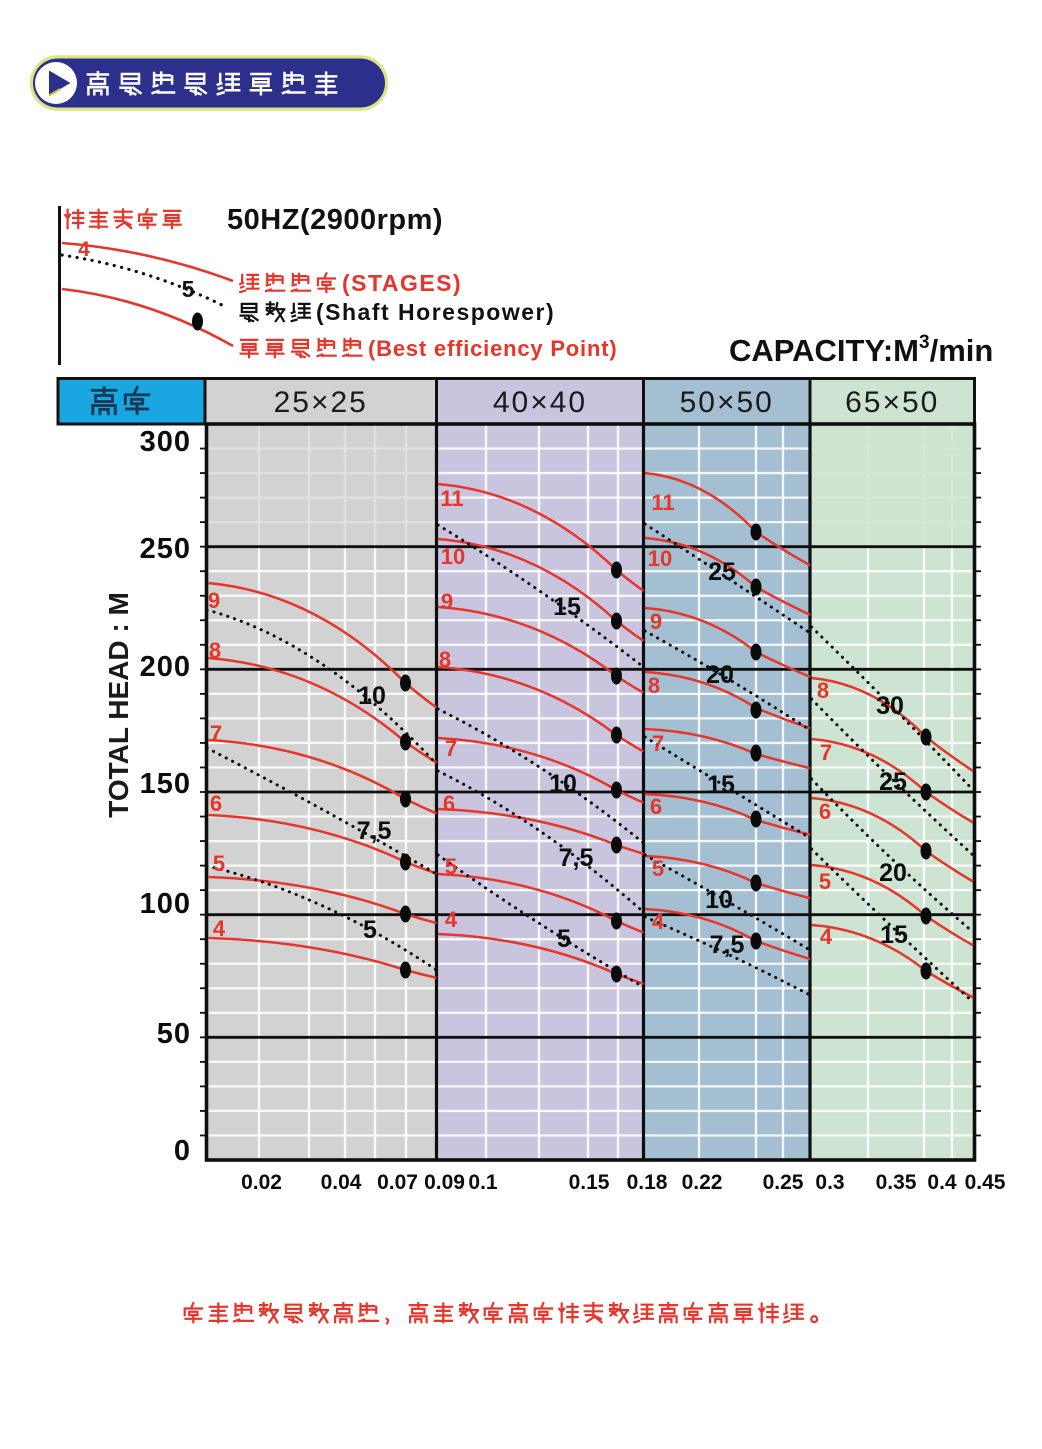  What do you see at coordinates (483, 1182) in the screenshot?
I see `svg-text: 0.1` at bounding box center [483, 1182].